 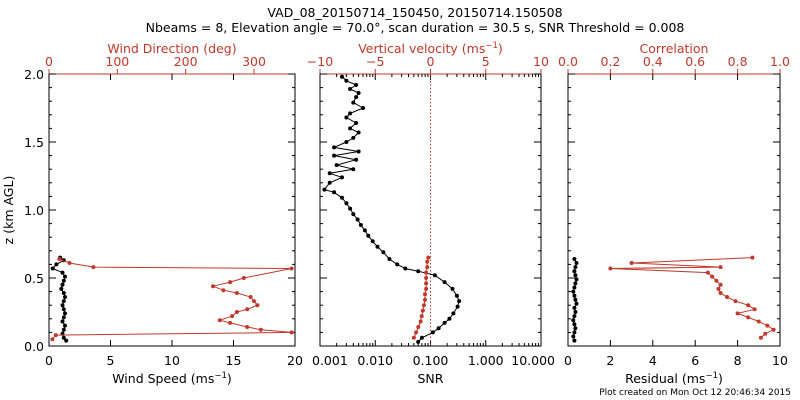 What do you see at coordinates (295, 360) in the screenshot?
I see `x-tick-label: 20` at bounding box center [295, 360].